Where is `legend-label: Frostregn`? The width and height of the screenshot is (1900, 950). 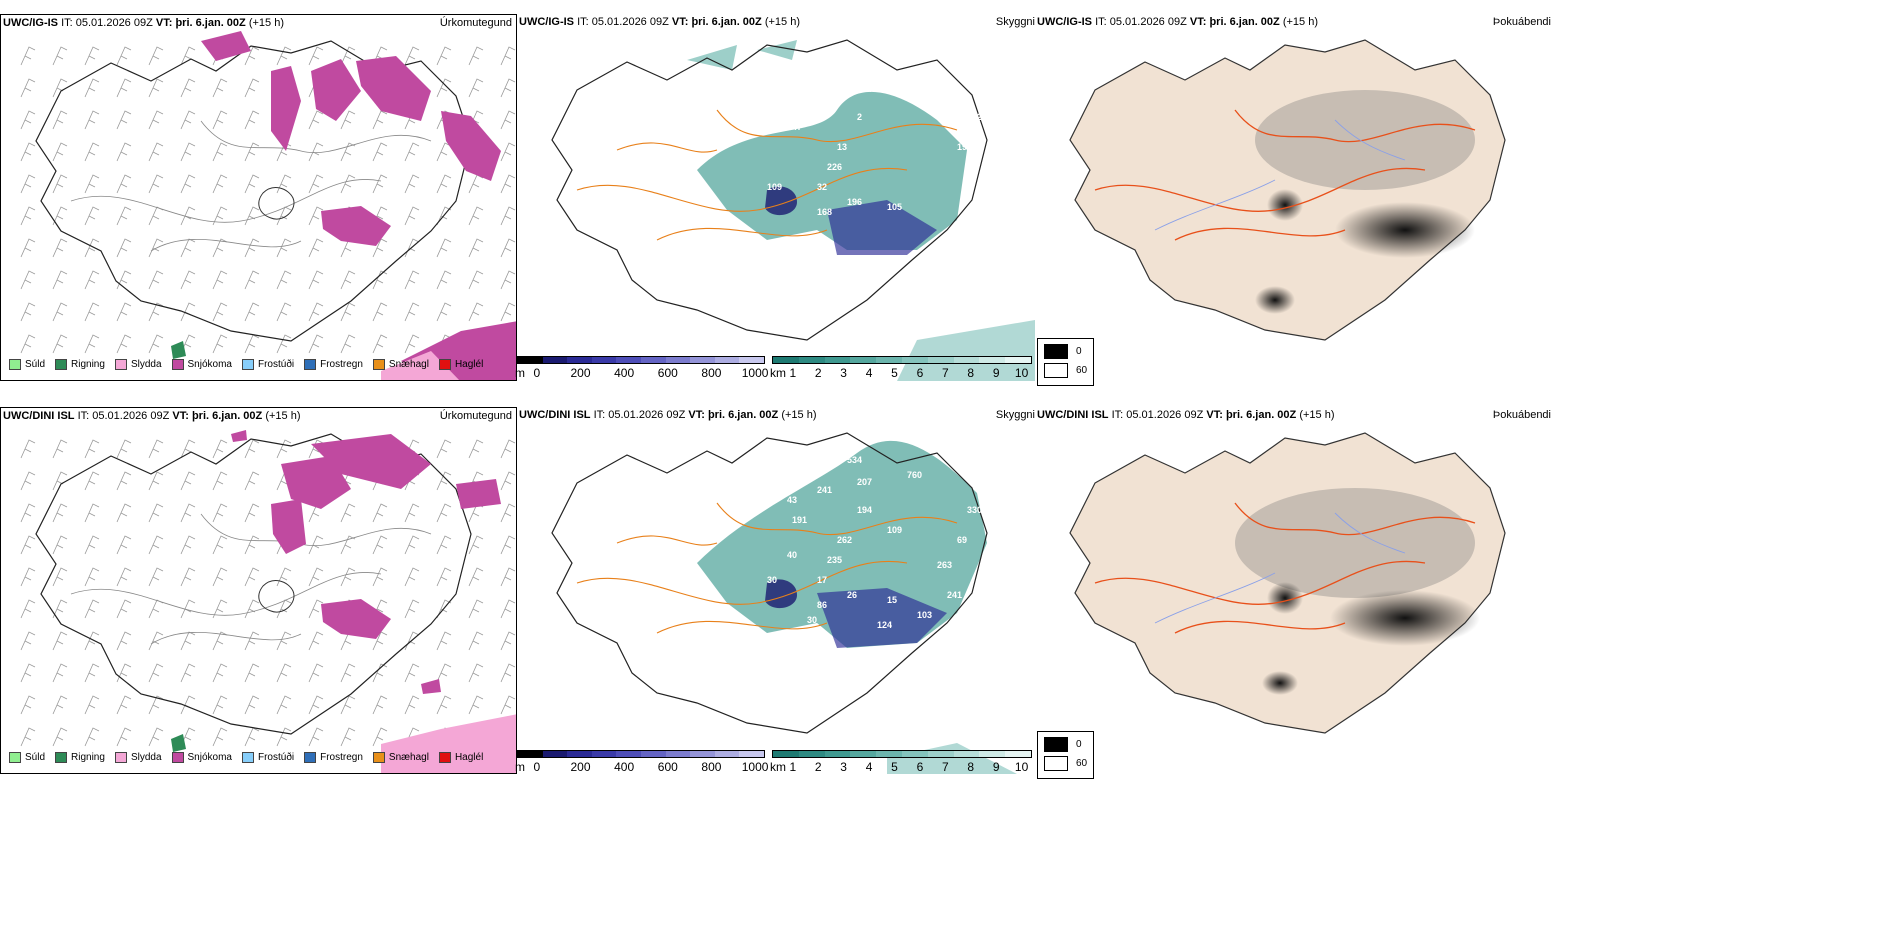
legend-label: Frostregn is located at coordinates (341, 364).